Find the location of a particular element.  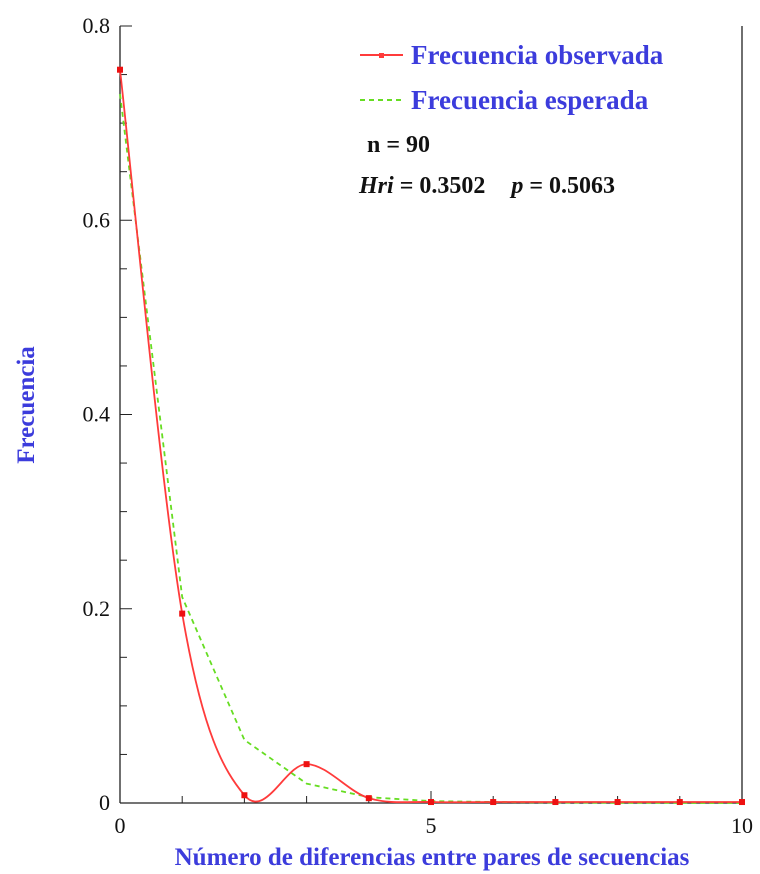

legend-observed-marker is located at coordinates (381, 55).